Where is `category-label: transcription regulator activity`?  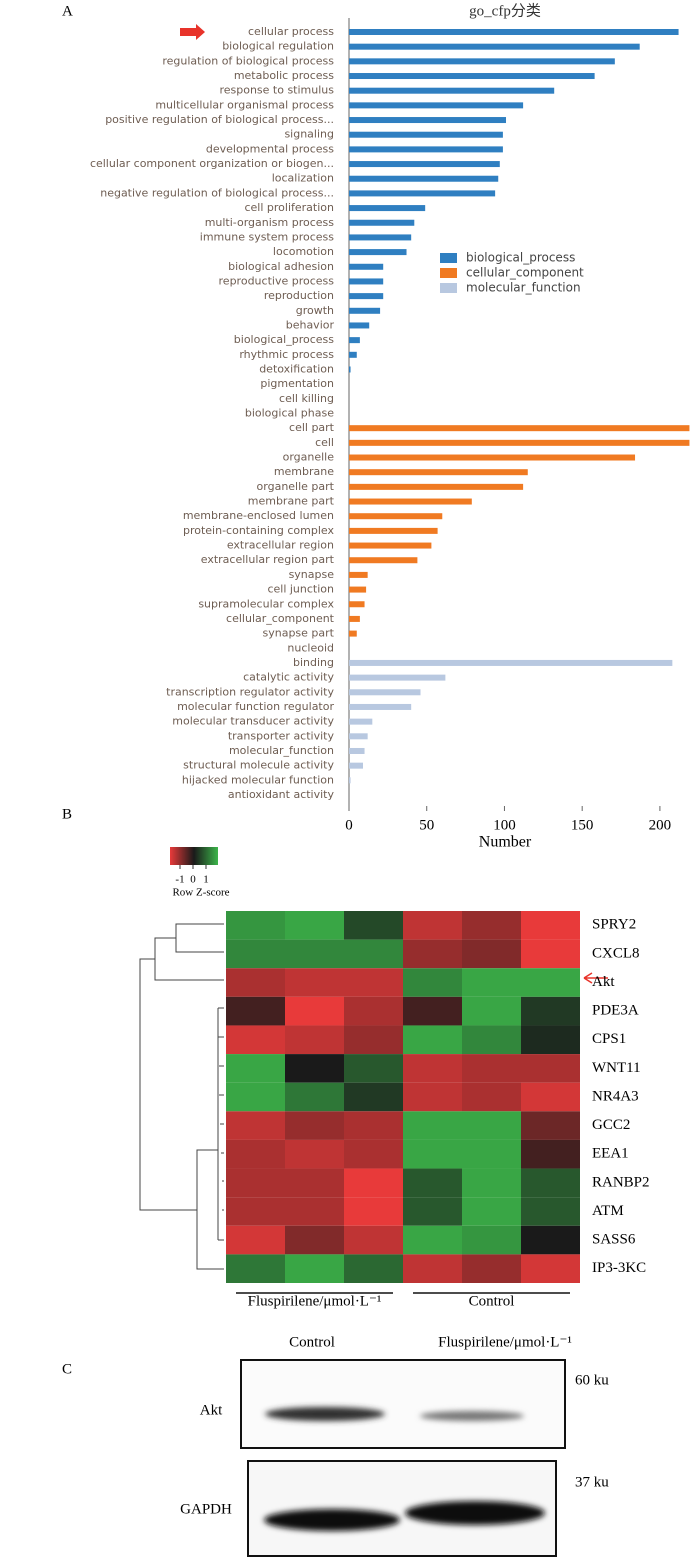 category-label: transcription regulator activity is located at coordinates (250, 691).